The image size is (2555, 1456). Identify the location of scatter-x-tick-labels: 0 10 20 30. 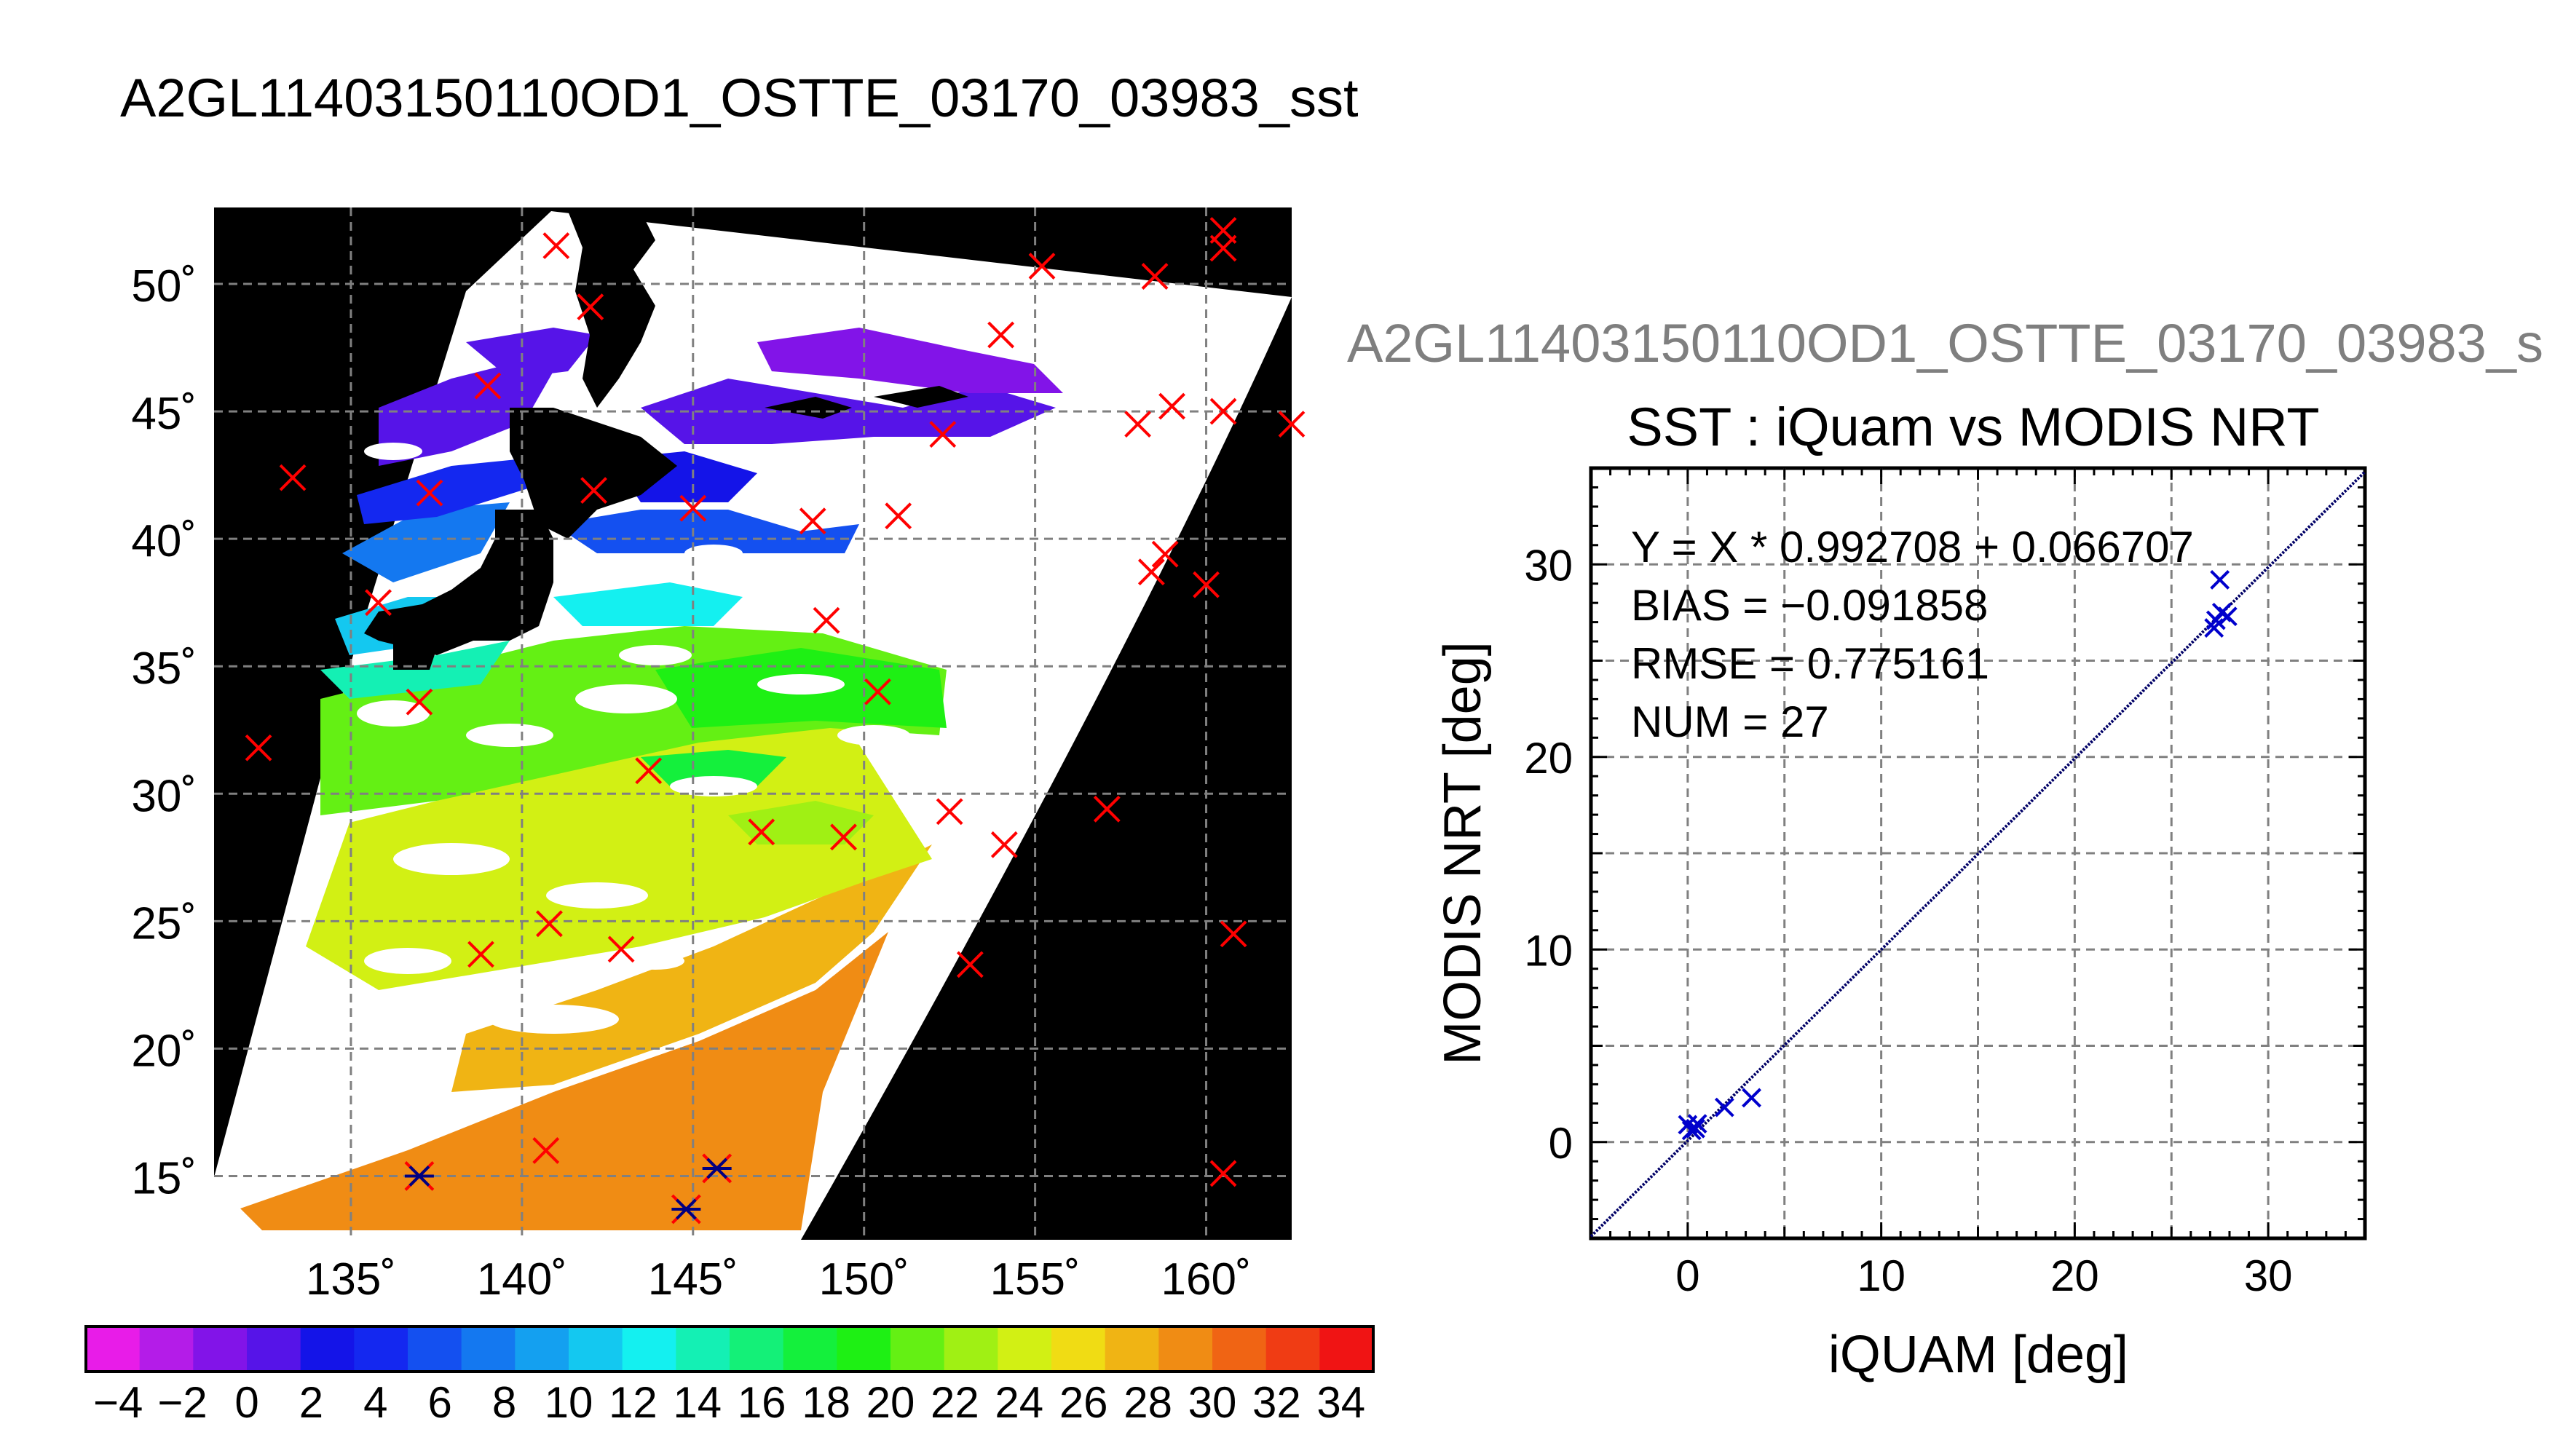
(1983, 1275).